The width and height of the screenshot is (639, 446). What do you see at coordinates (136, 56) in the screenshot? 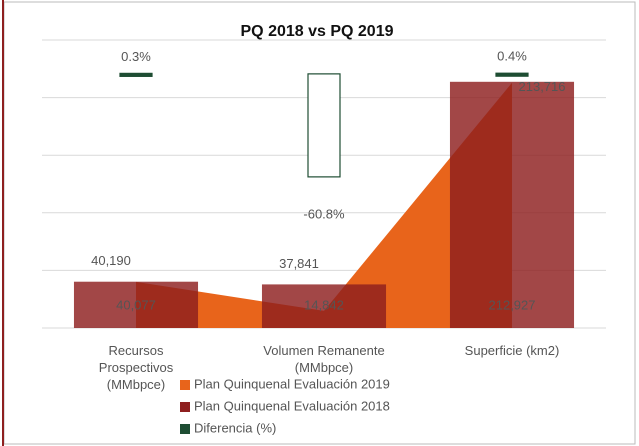
I see `data-label: 0.3%` at bounding box center [136, 56].